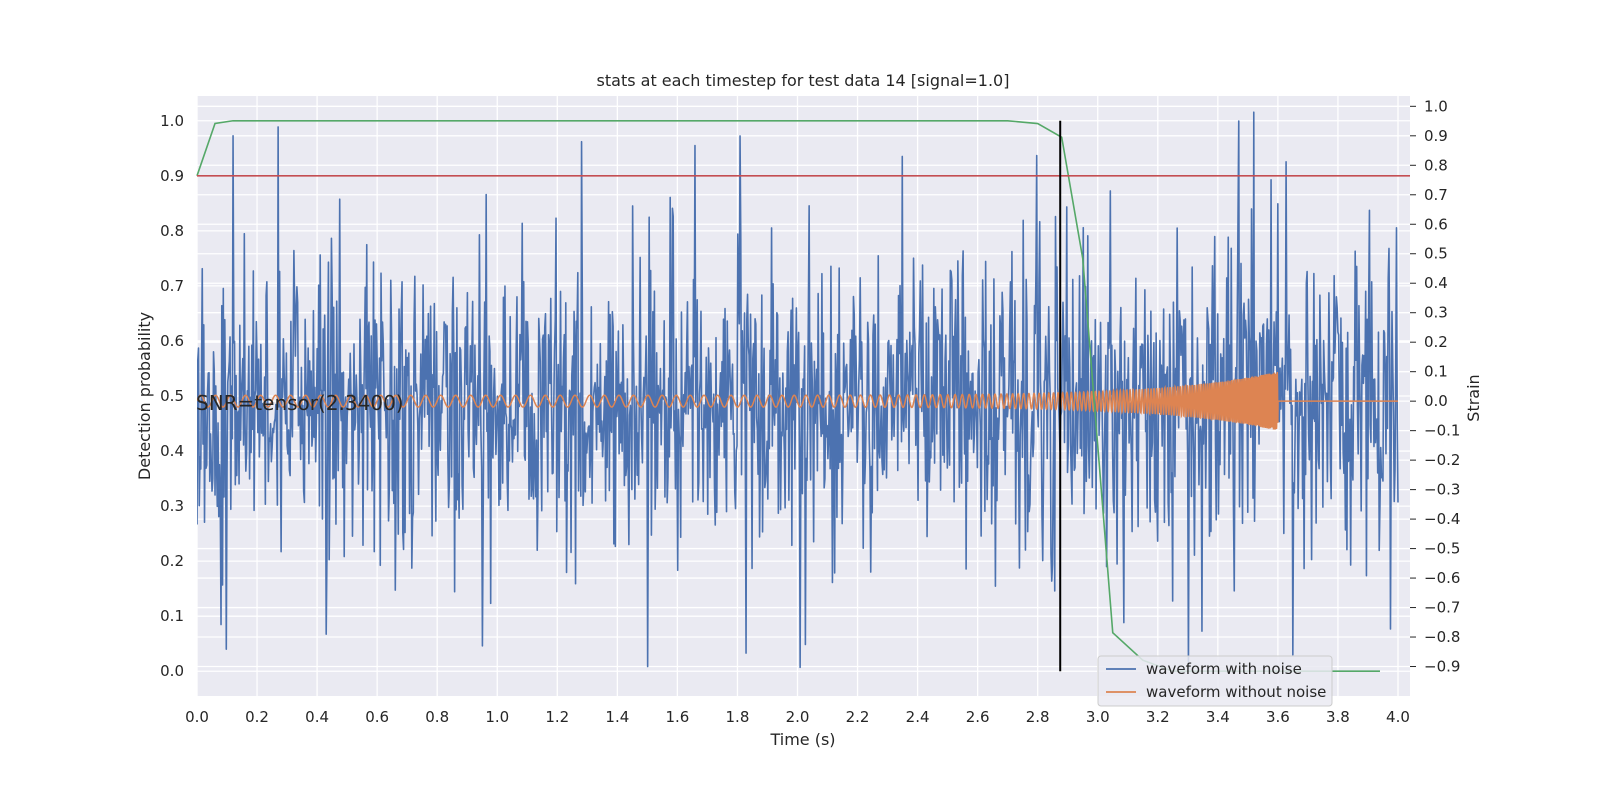  I want to click on y-tick-label-left: 0.2, so click(172, 561).